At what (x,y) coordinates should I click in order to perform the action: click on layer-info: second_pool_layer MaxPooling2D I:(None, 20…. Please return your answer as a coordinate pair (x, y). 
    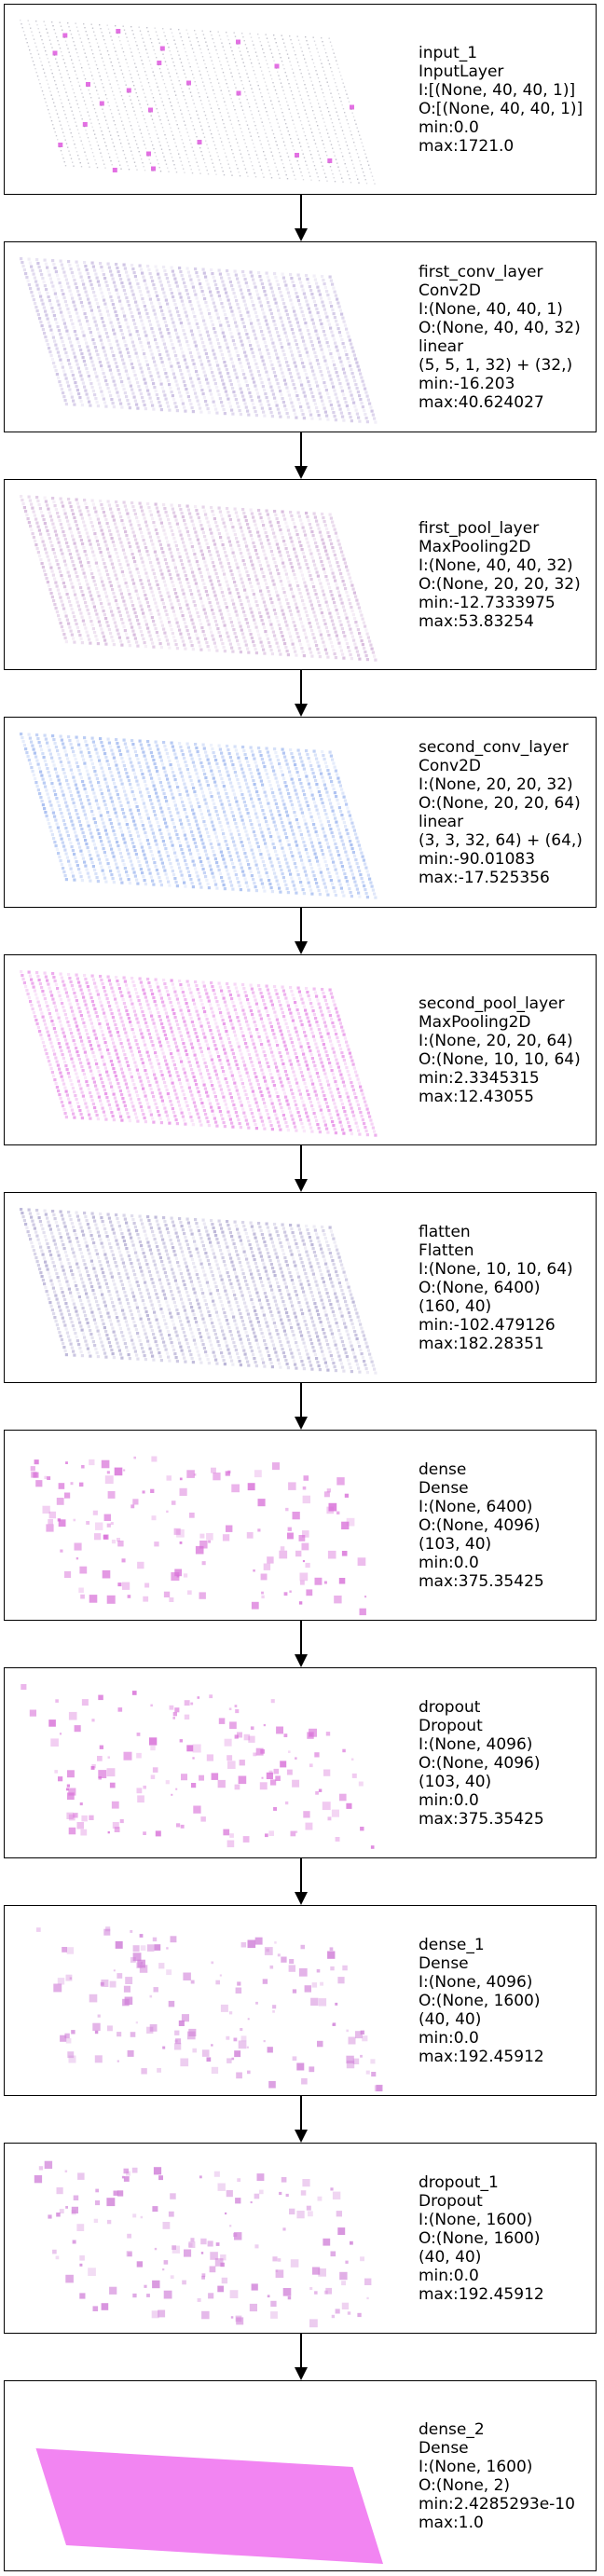
    Looking at the image, I should click on (500, 1049).